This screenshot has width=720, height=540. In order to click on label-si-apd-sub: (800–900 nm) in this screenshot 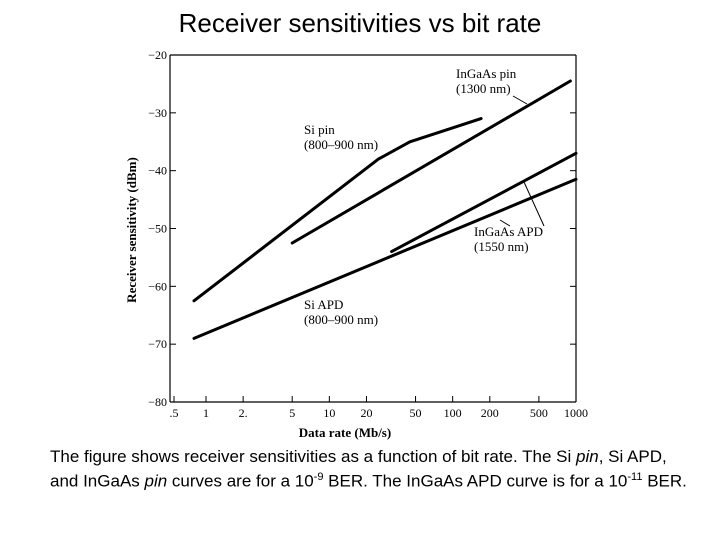, I will do `click(341, 319)`.